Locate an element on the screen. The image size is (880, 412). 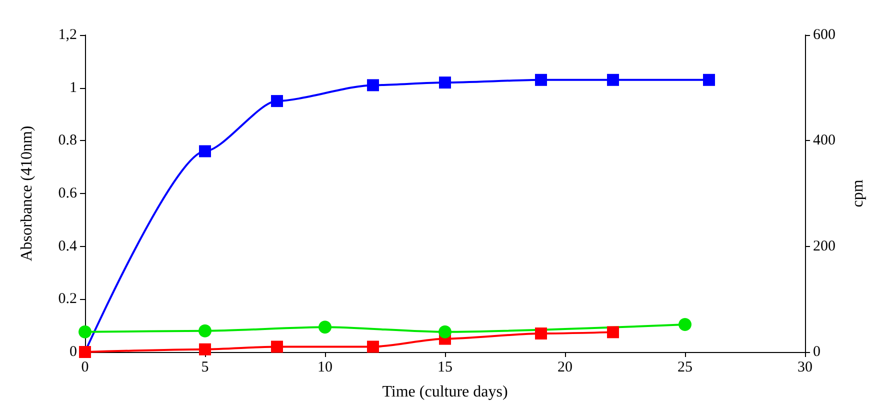
y-tick-label: 0.4 is located at coordinates (68, 246).